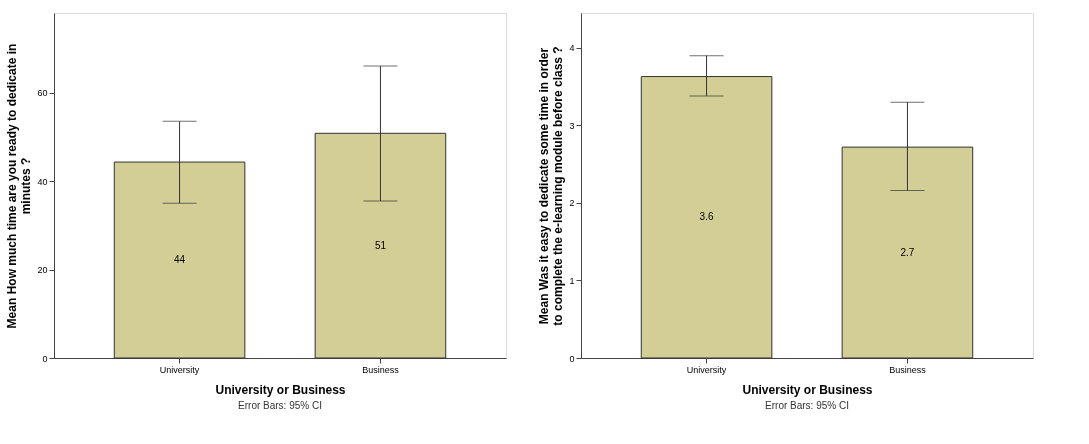  What do you see at coordinates (572, 48) in the screenshot?
I see `y-tick-label: 4` at bounding box center [572, 48].